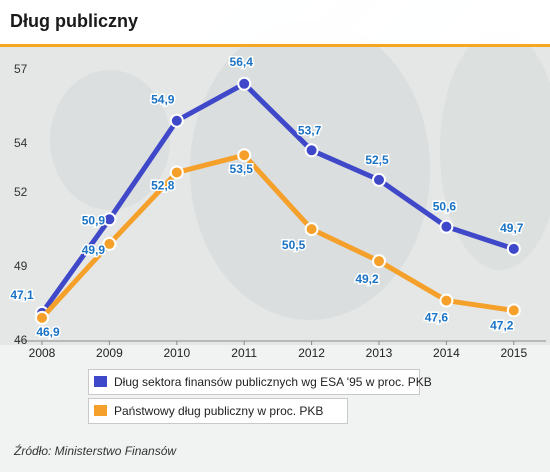 Image resolution: width=550 pixels, height=472 pixels. Describe the element at coordinates (42, 353) in the screenshot. I see `x-tick-label: 2008` at that location.